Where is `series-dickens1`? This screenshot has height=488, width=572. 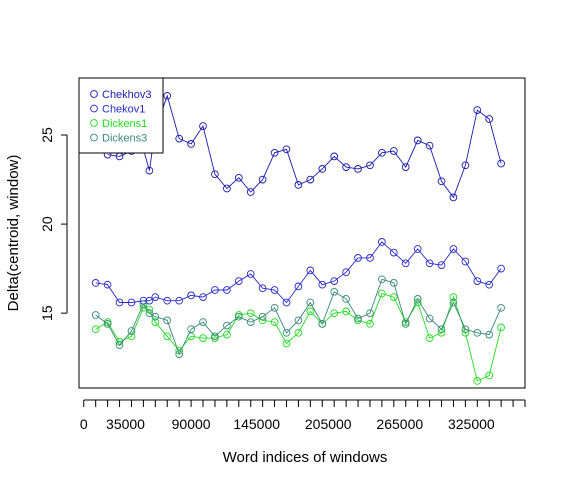 series-dickens1 is located at coordinates (298, 337).